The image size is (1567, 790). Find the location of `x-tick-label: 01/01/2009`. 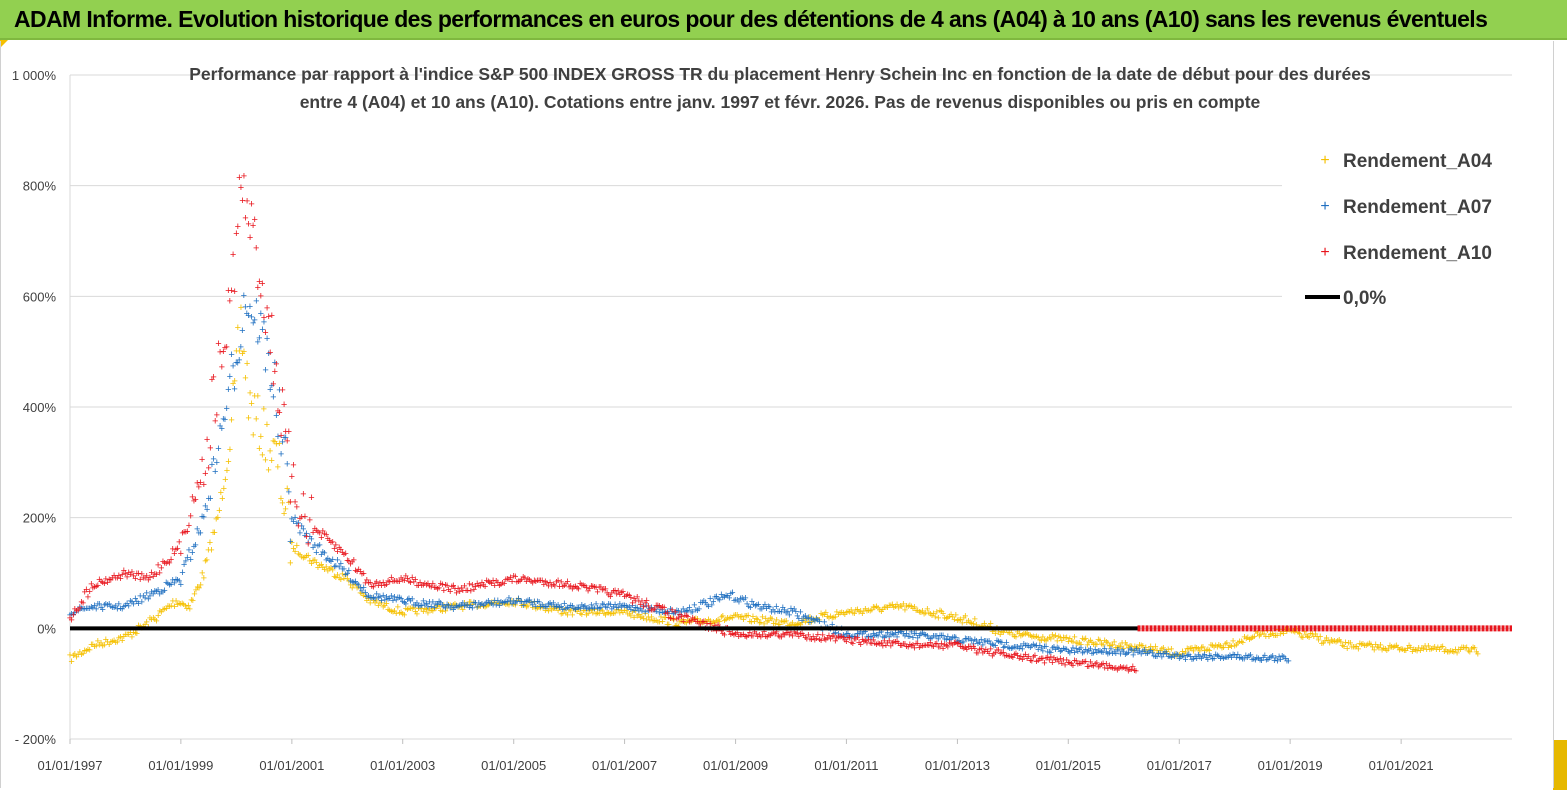

x-tick-label: 01/01/2009 is located at coordinates (735, 765).